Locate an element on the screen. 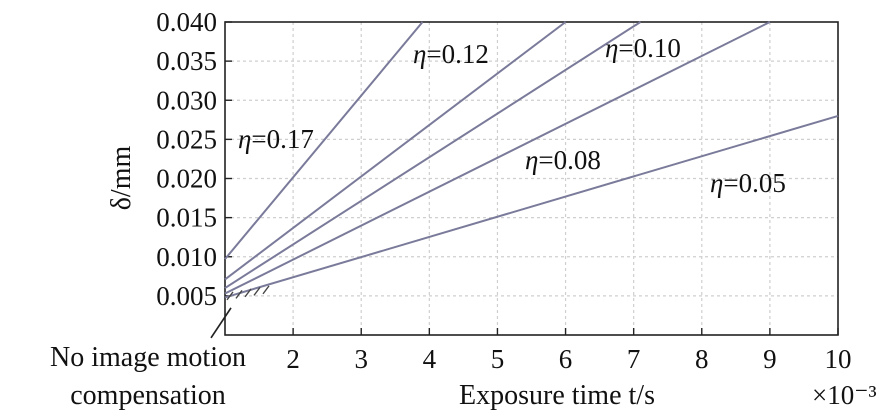  x-tick-label: 2 is located at coordinates (293, 359).